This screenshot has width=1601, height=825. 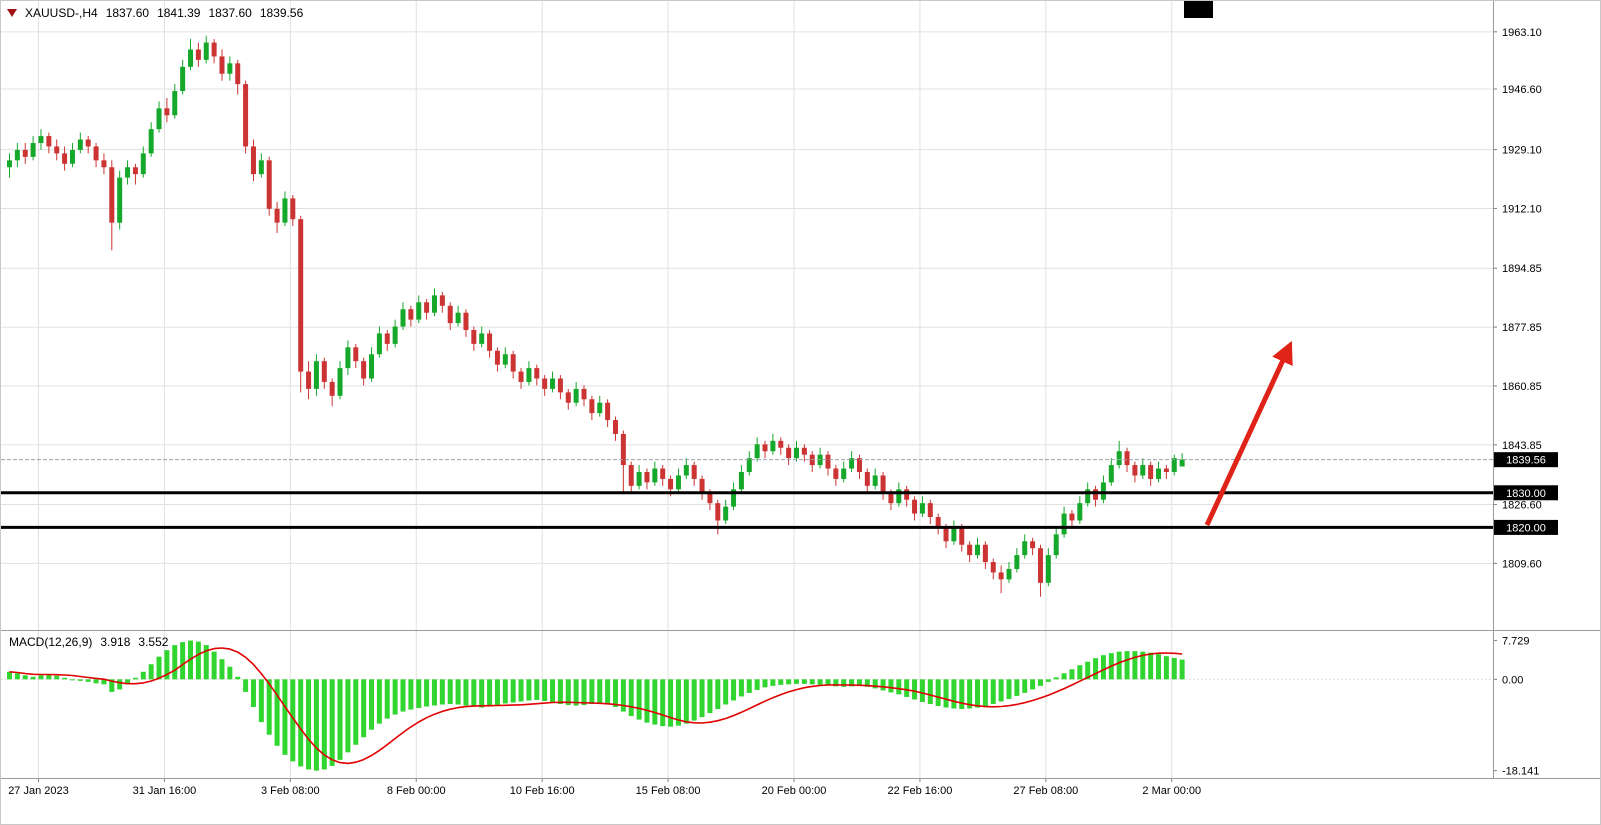 What do you see at coordinates (1522, 328) in the screenshot?
I see `price-axis-label: 1877.85` at bounding box center [1522, 328].